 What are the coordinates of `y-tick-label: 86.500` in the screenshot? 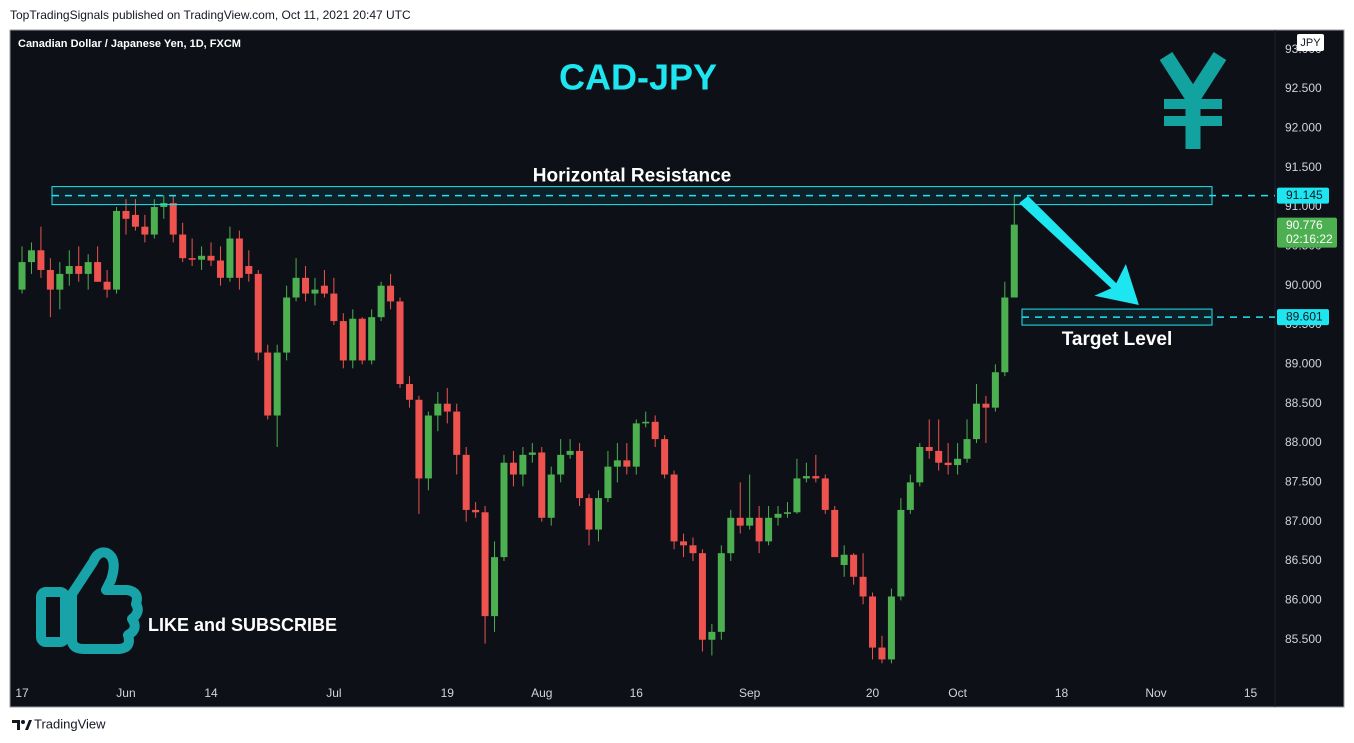 It's located at (1303, 560).